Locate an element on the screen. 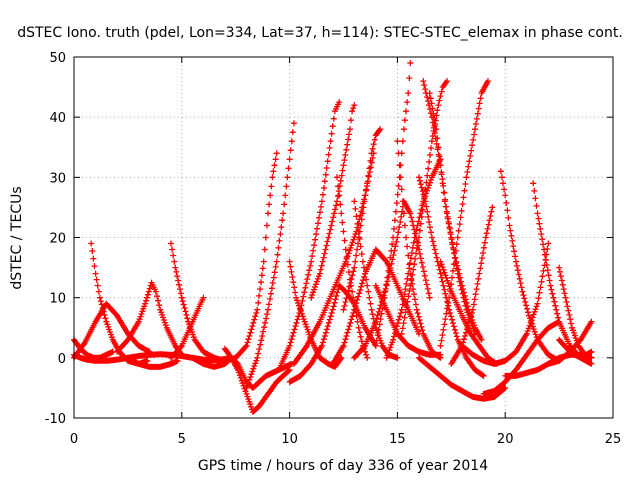 This screenshot has height=480, width=640. y-tick-label: 0 is located at coordinates (62, 359).